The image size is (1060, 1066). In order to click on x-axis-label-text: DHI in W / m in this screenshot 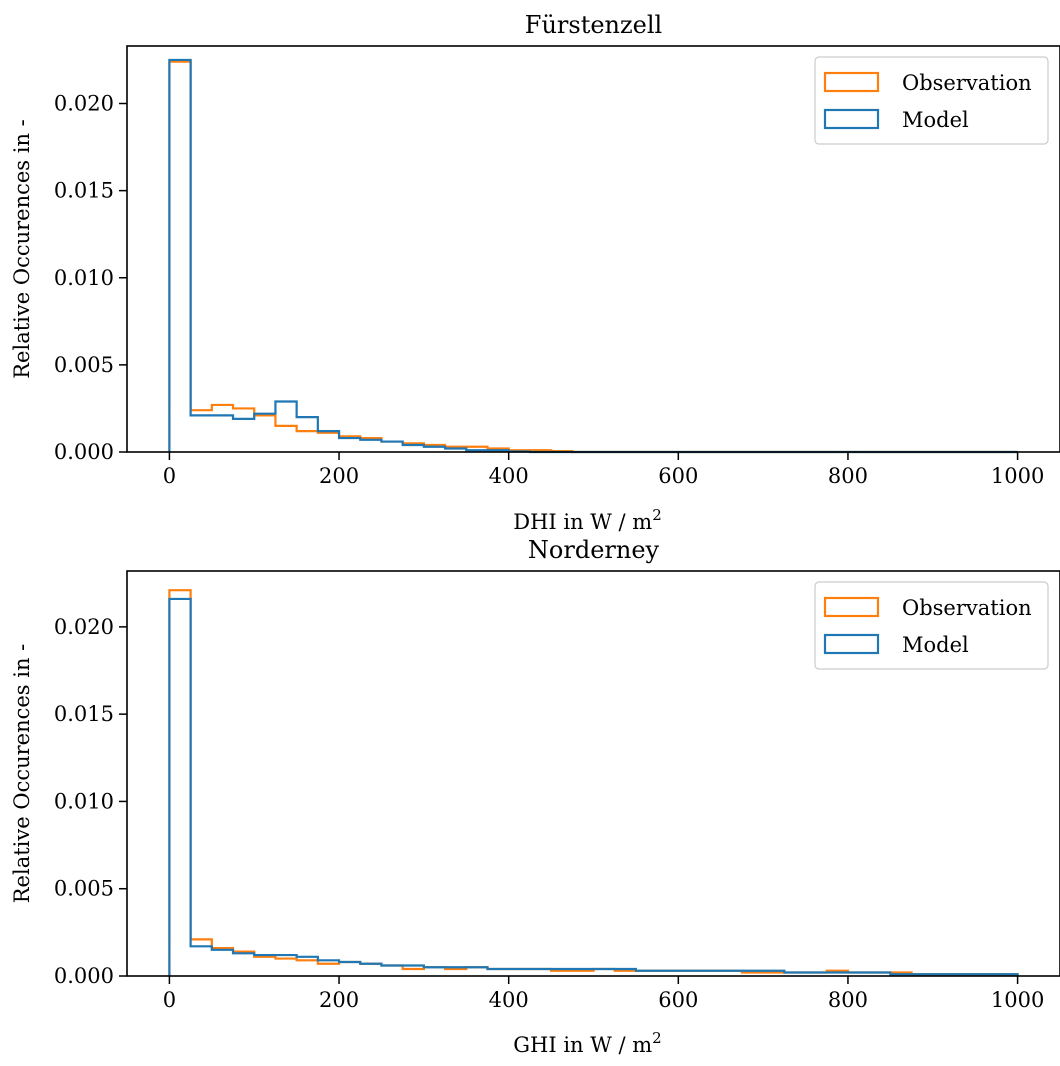, I will do `click(582, 522)`.